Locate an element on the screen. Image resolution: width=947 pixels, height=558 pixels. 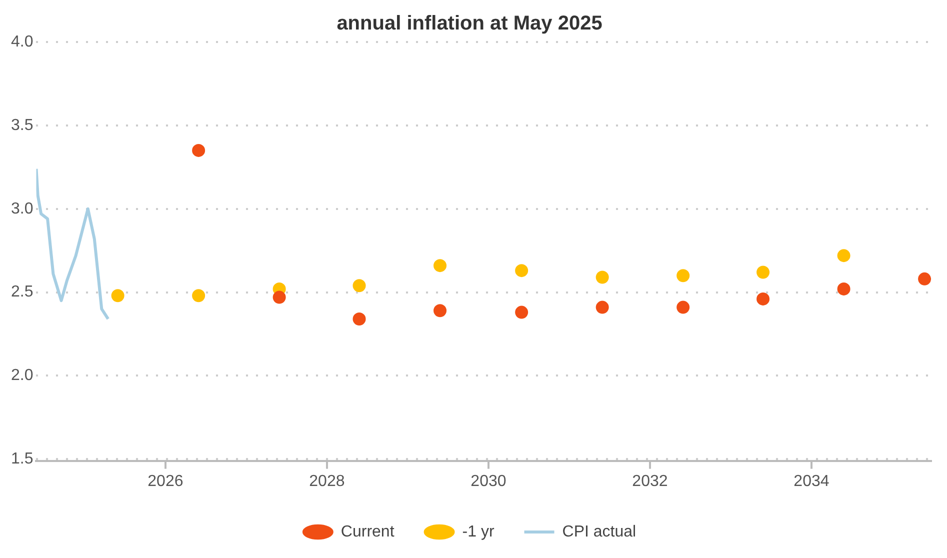
y-tick-label: 1.5 is located at coordinates (22, 459).